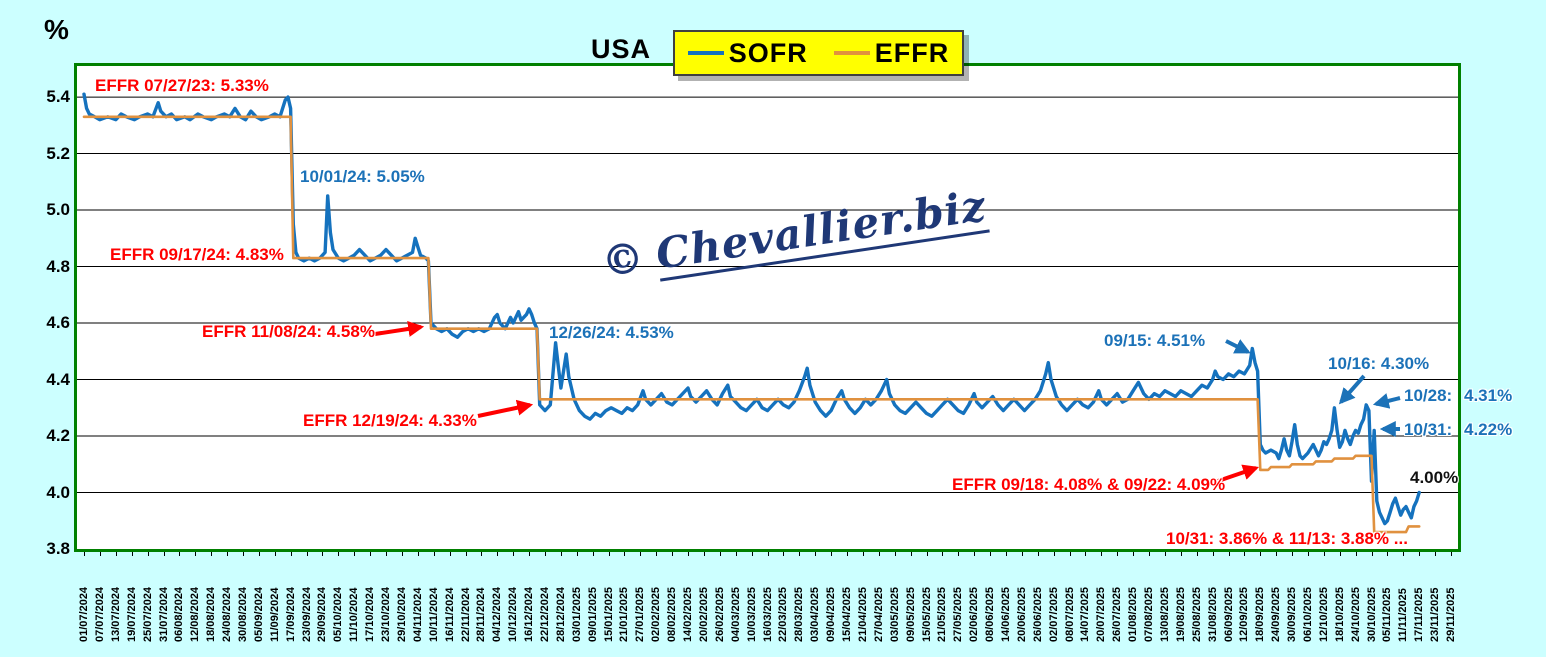 The height and width of the screenshot is (657, 1546). What do you see at coordinates (1434, 477) in the screenshot?
I see `annotation-sofr-latest: 4.00%` at bounding box center [1434, 477].